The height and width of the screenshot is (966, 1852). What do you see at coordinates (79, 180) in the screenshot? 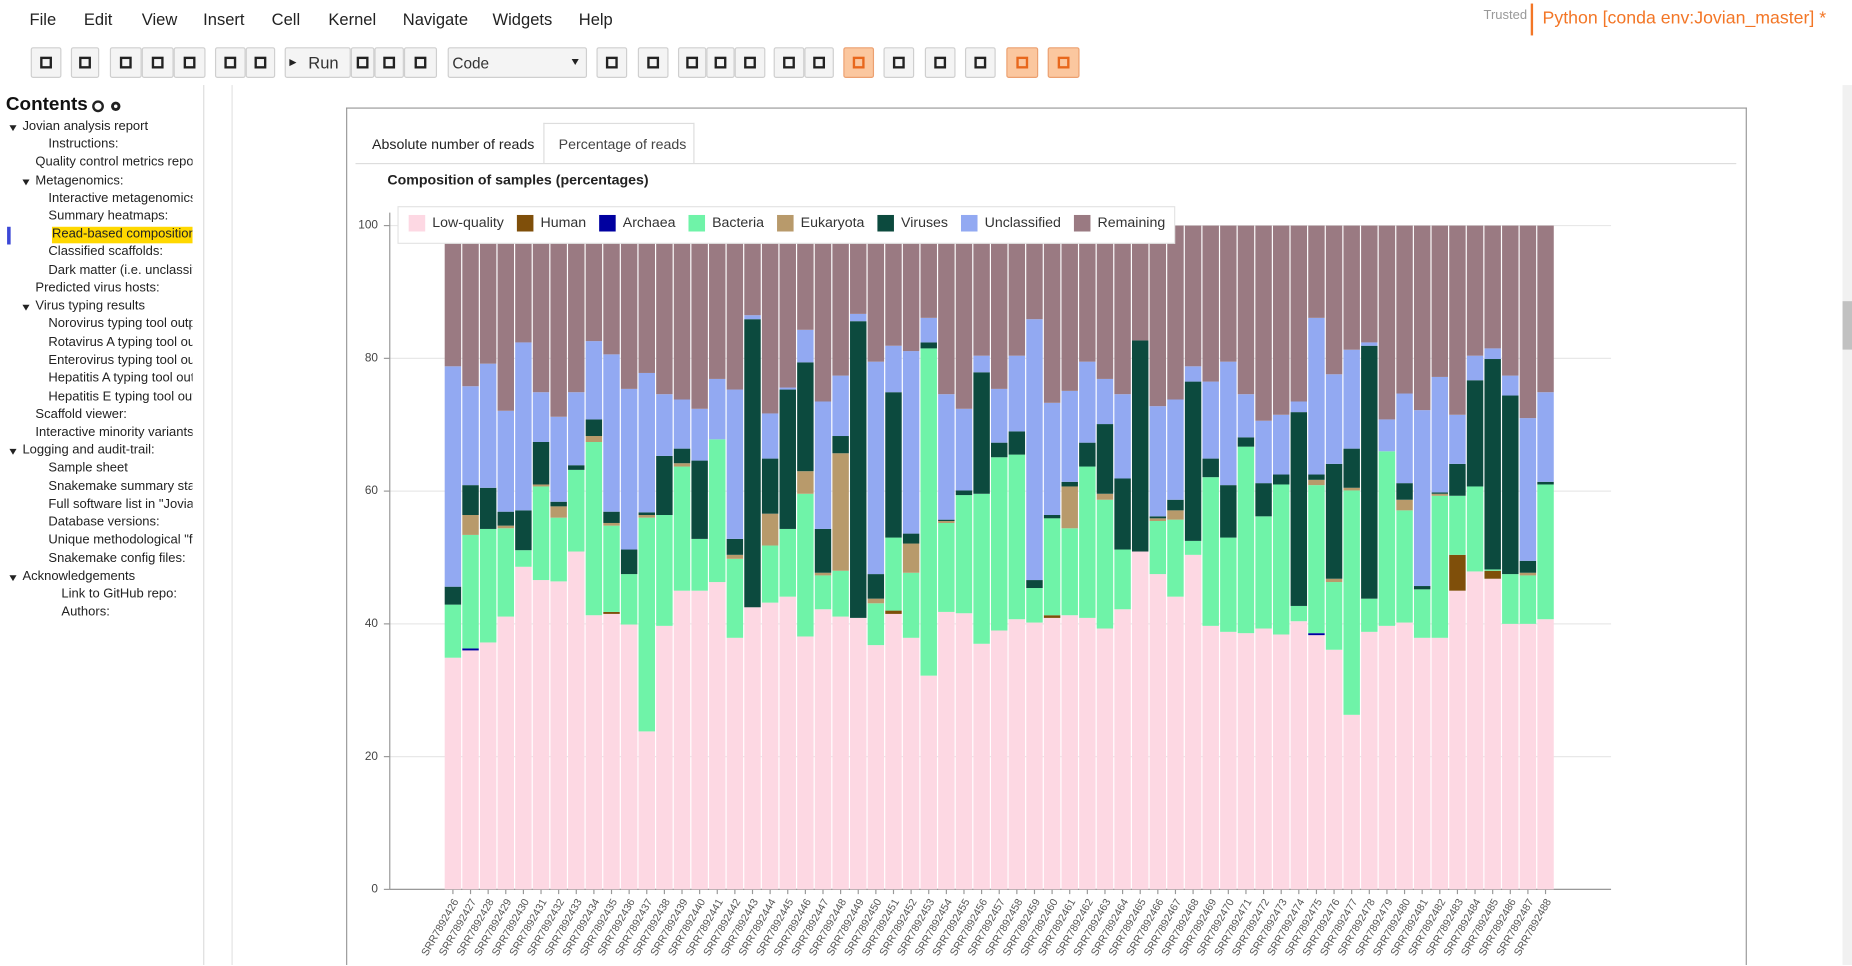
I see `toc-item: Metagenomics:` at bounding box center [79, 180].